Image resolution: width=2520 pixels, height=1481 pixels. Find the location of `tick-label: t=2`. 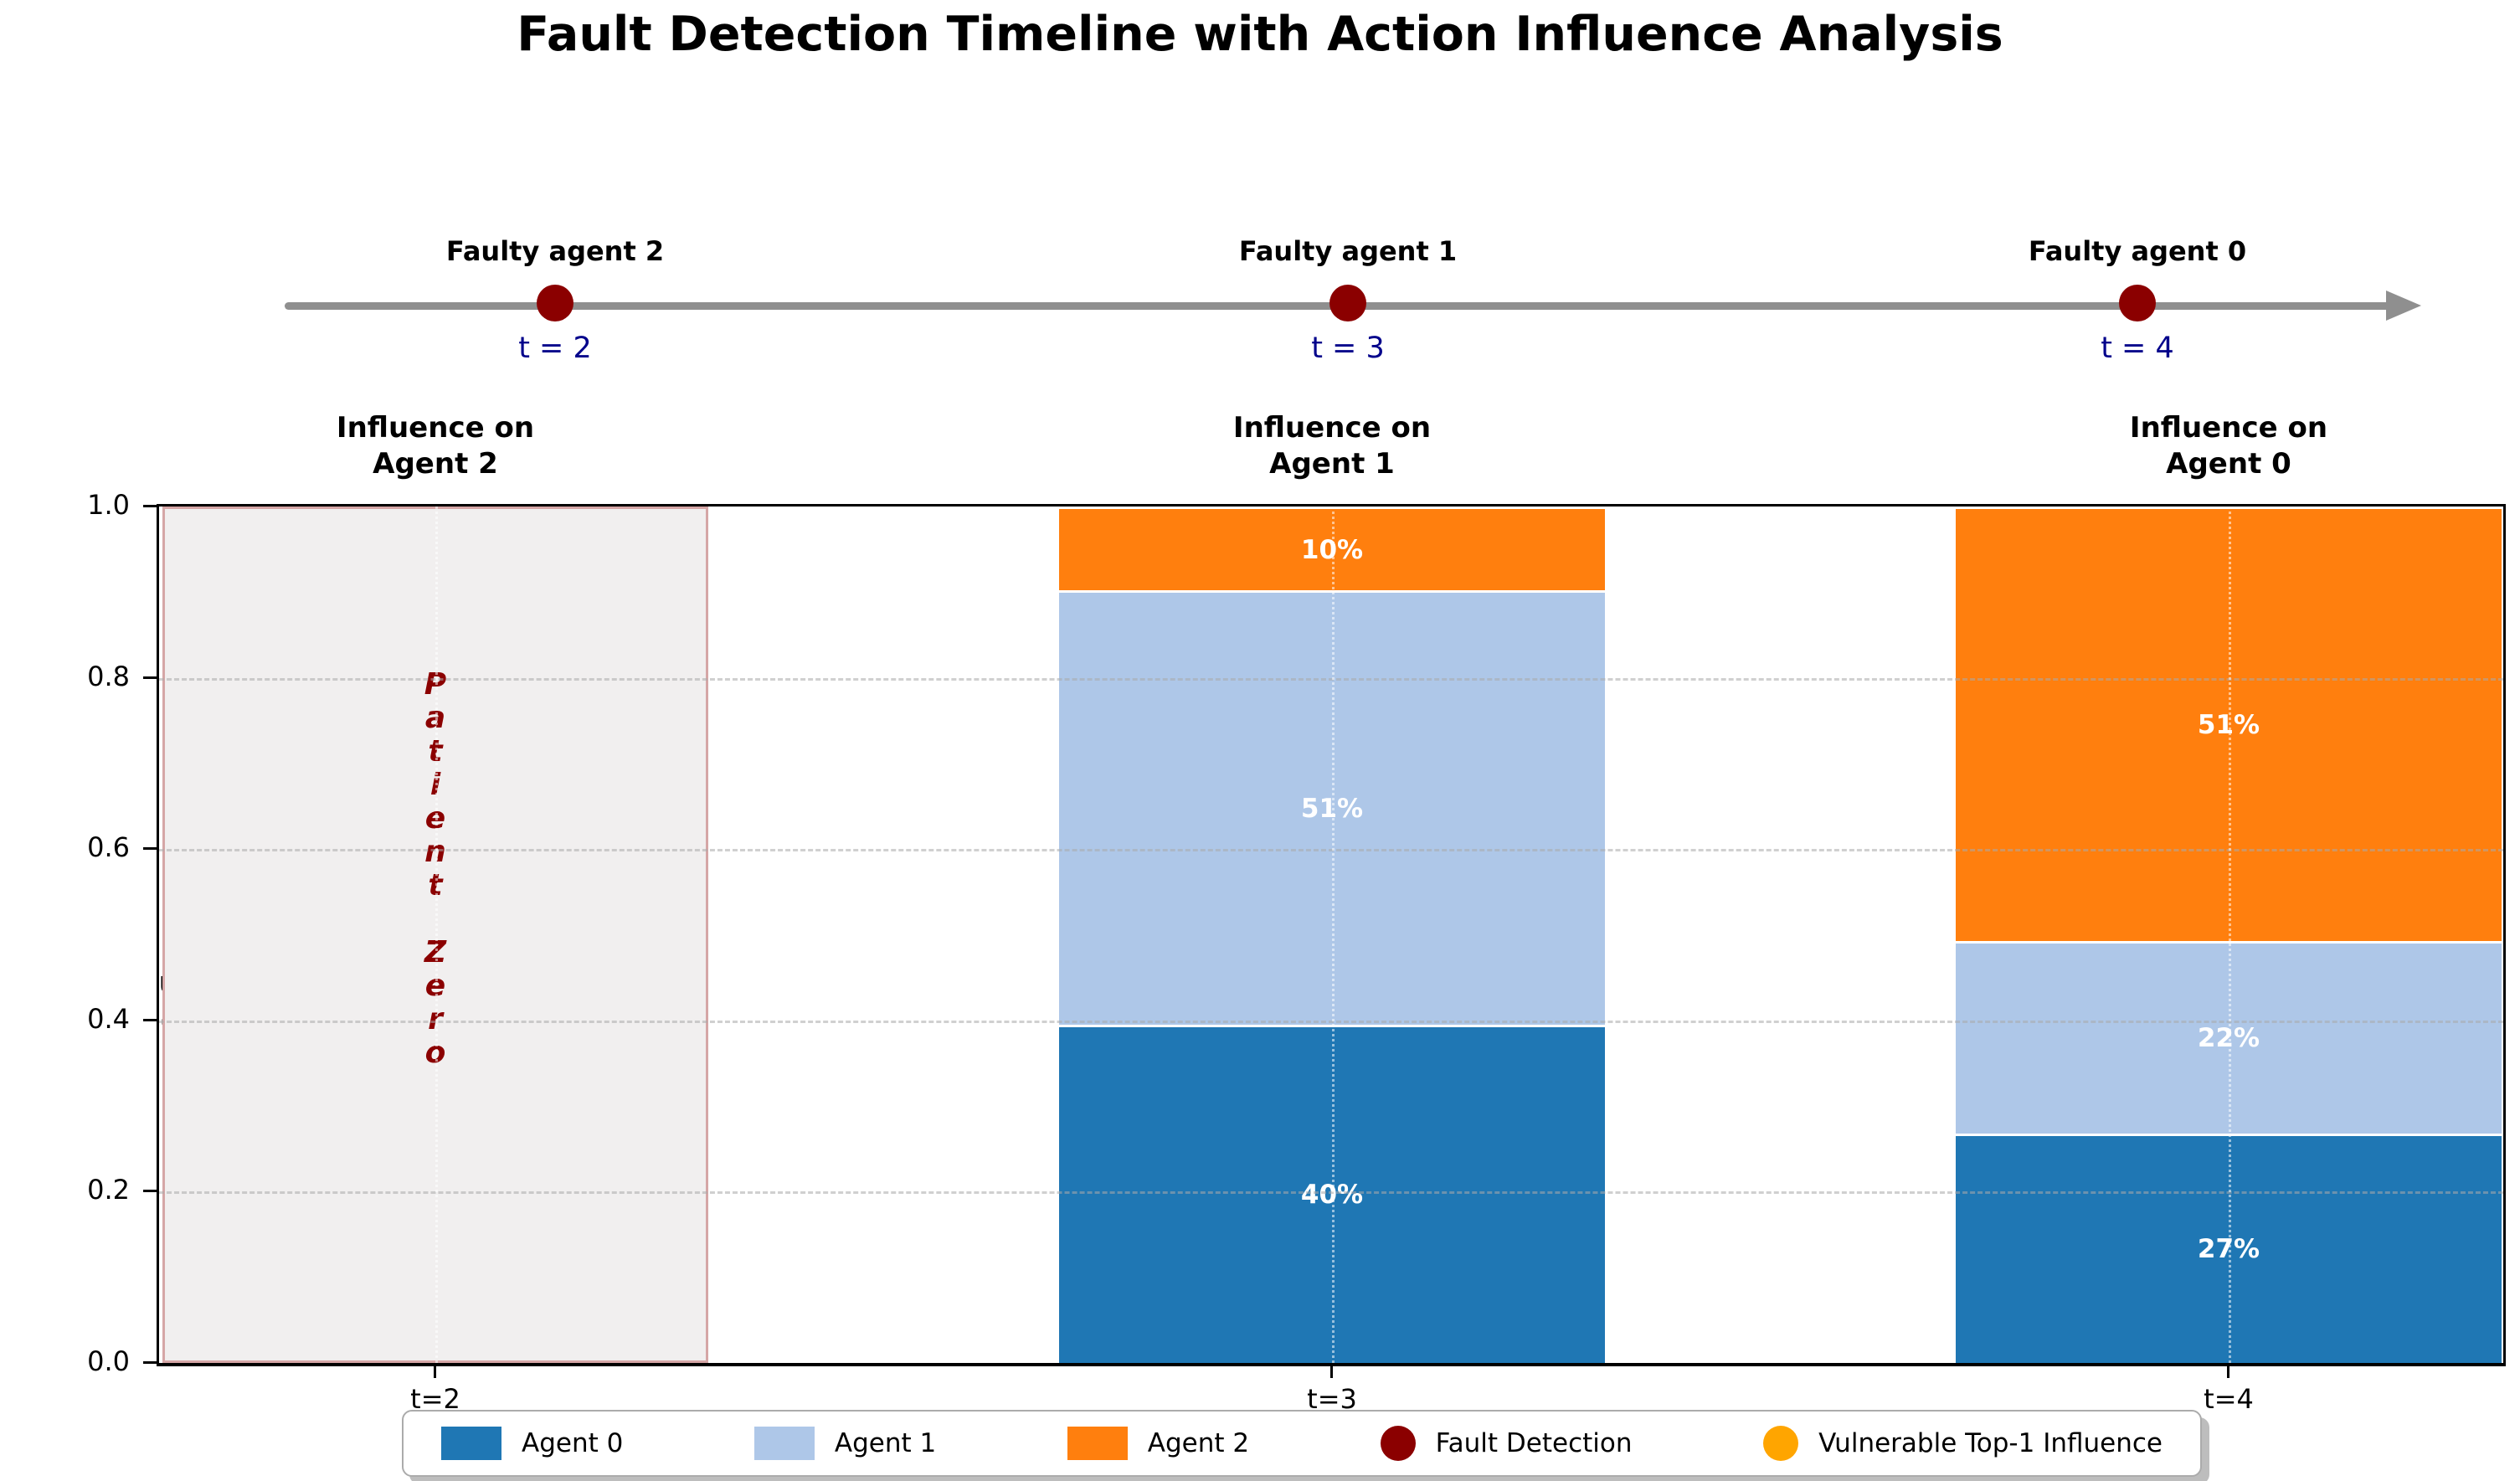

tick-label: t=2 is located at coordinates (435, 1399).